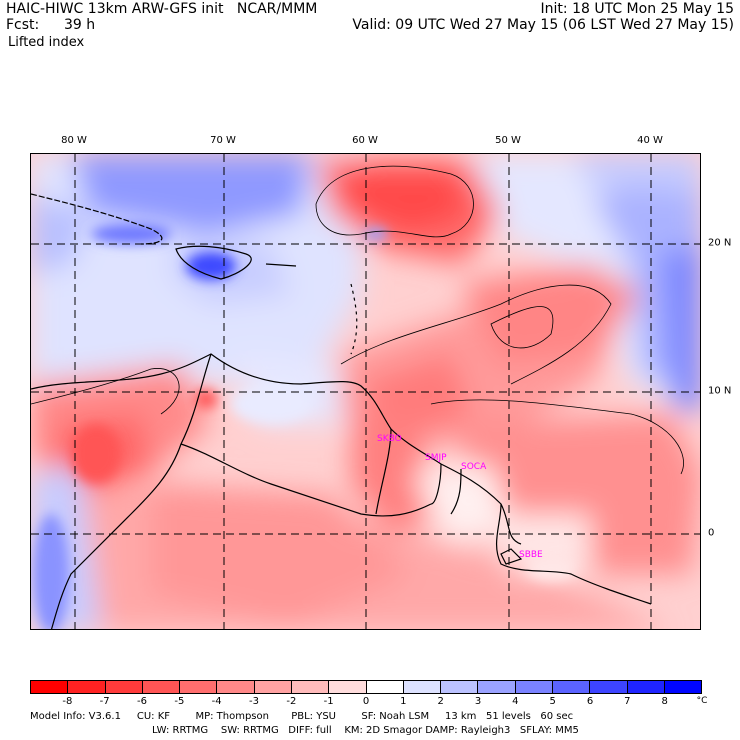 The image size is (740, 740). What do you see at coordinates (460, 497) in the screenshot?
I see `stations: SKBO SMJP SOCA SBBE` at bounding box center [460, 497].